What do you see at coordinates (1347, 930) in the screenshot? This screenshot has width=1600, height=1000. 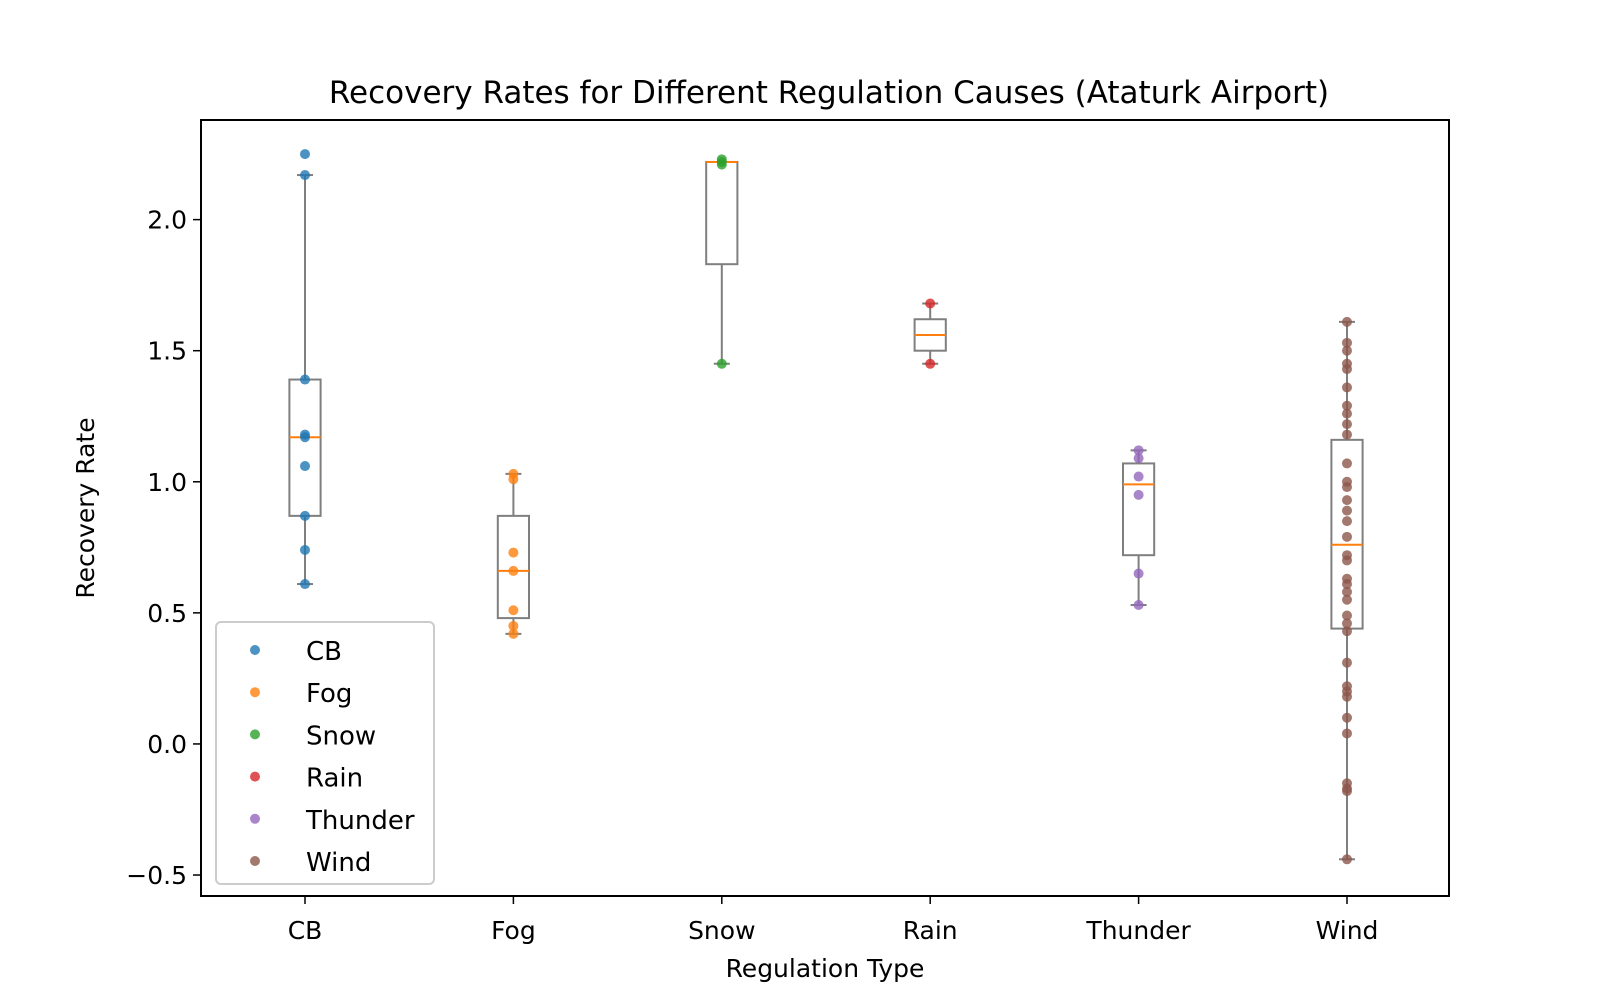 I see `x-tick-label: Wind` at bounding box center [1347, 930].